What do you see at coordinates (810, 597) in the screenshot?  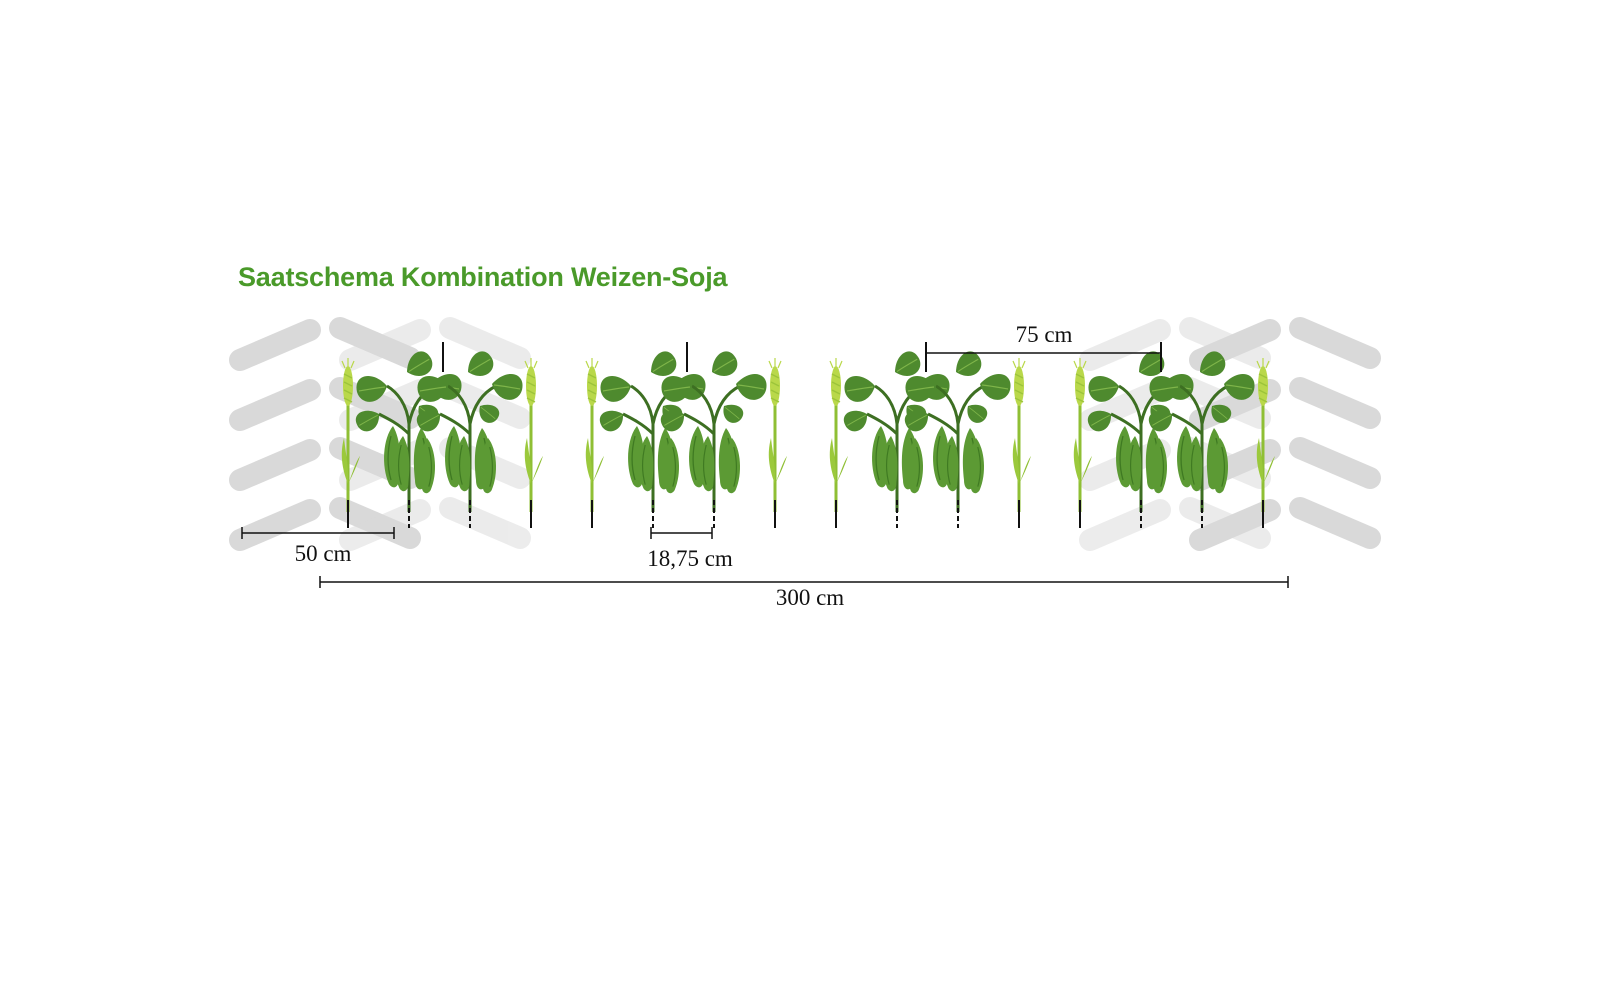 I see `dimension-label-total: 300 cm` at bounding box center [810, 597].